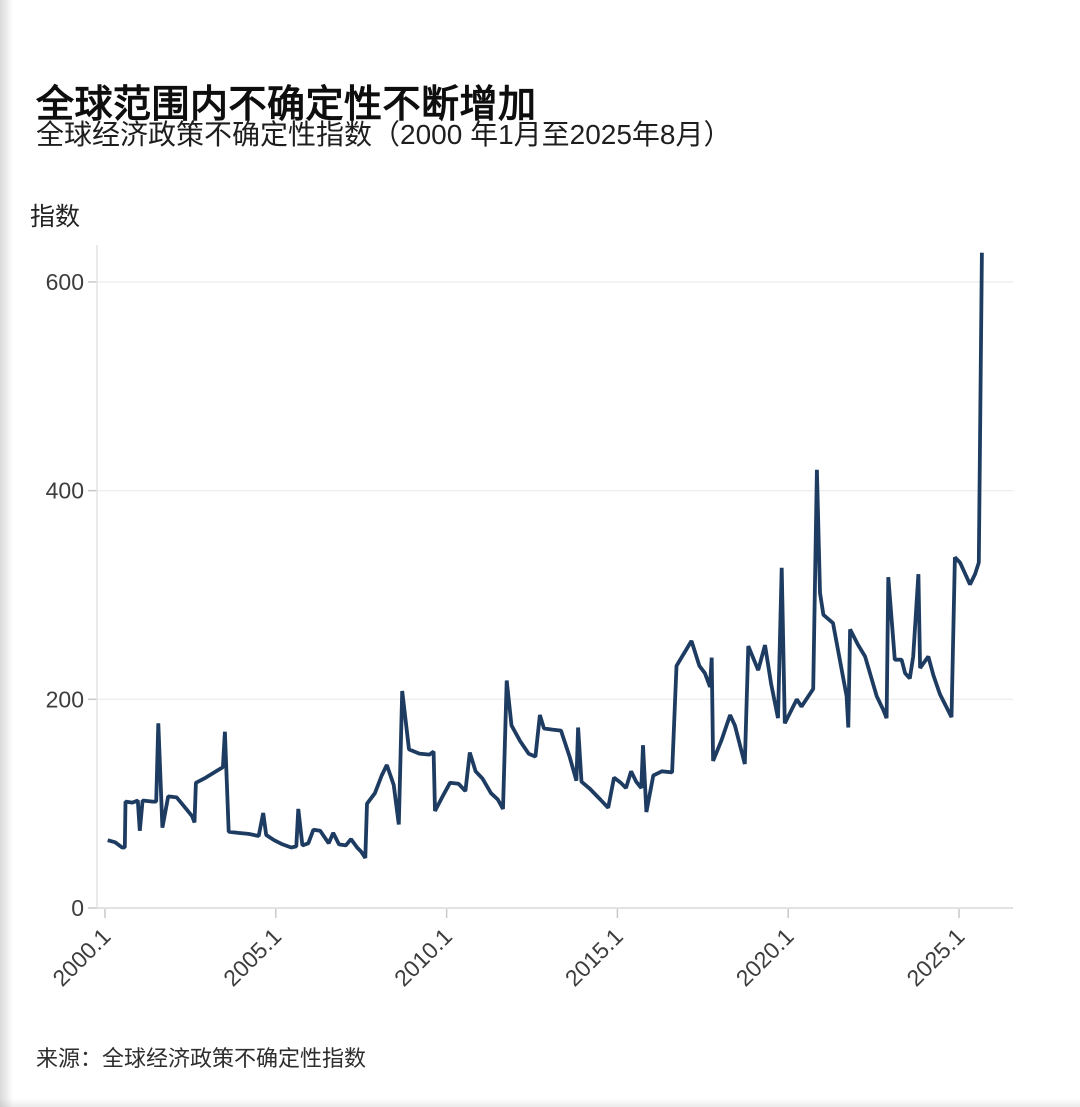 Image resolution: width=1080 pixels, height=1107 pixels. What do you see at coordinates (77, 908) in the screenshot?
I see `y-axis-tick-label: 0` at bounding box center [77, 908].